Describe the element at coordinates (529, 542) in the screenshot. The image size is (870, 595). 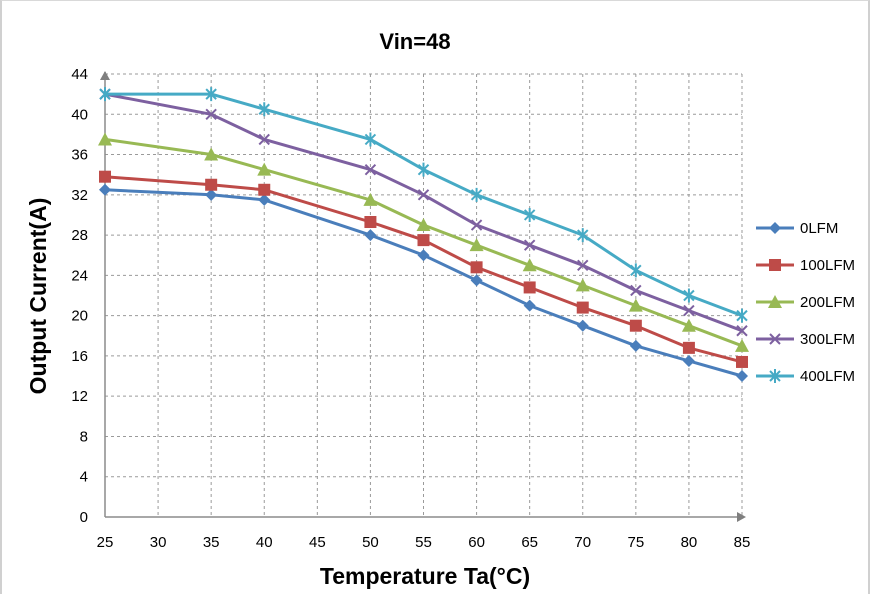
I see `x-tick-label: 65` at that location.